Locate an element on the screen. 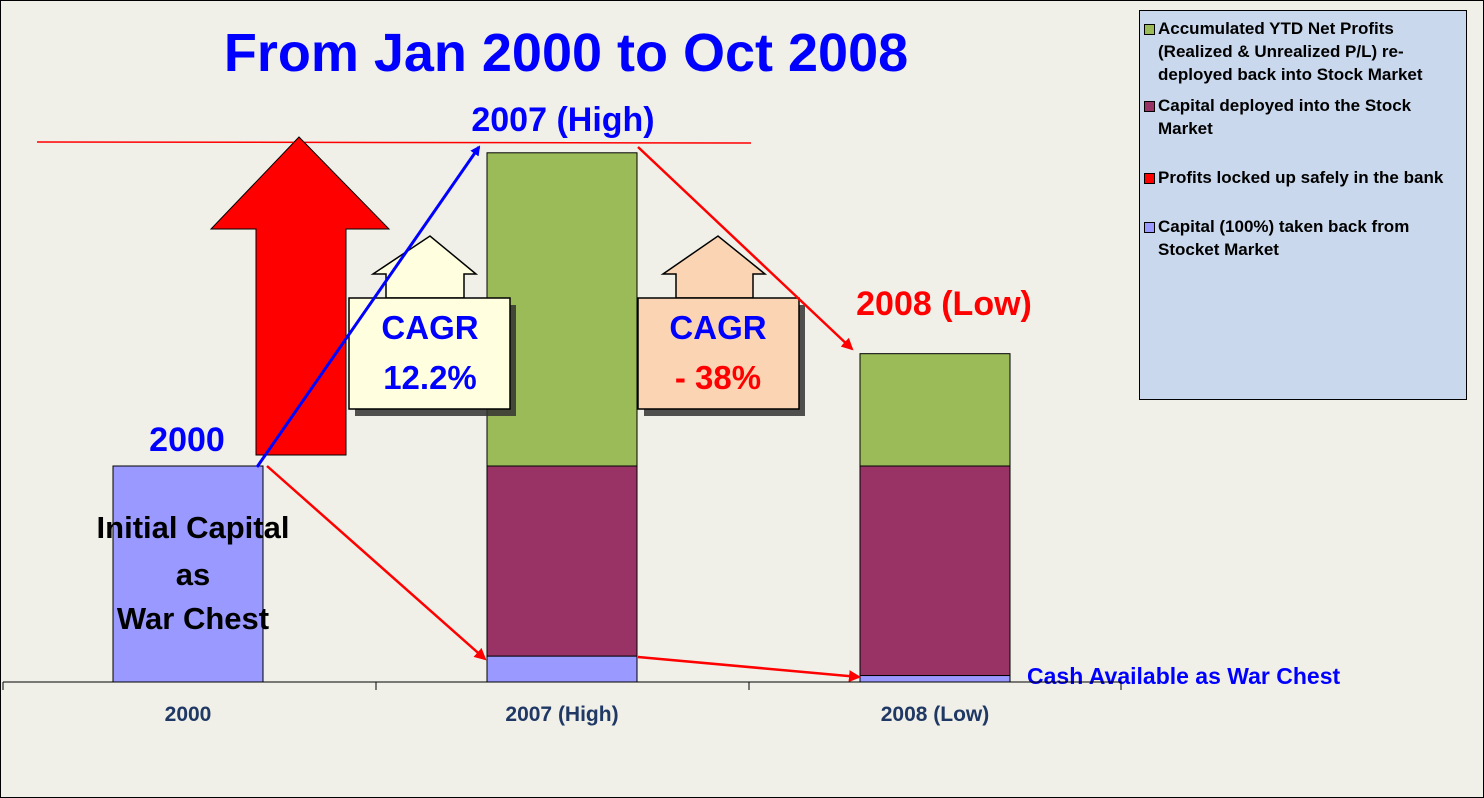 Image resolution: width=1484 pixels, height=798 pixels. cagr-up-callout: CAGR 12.2% is located at coordinates (432, 325).